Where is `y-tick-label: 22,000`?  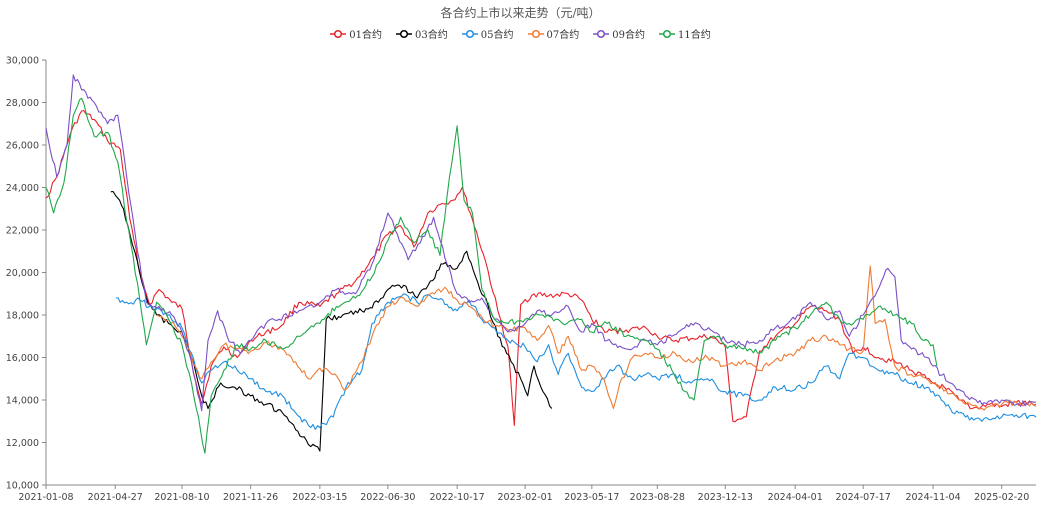 y-tick-label: 22,000 is located at coordinates (22, 231).